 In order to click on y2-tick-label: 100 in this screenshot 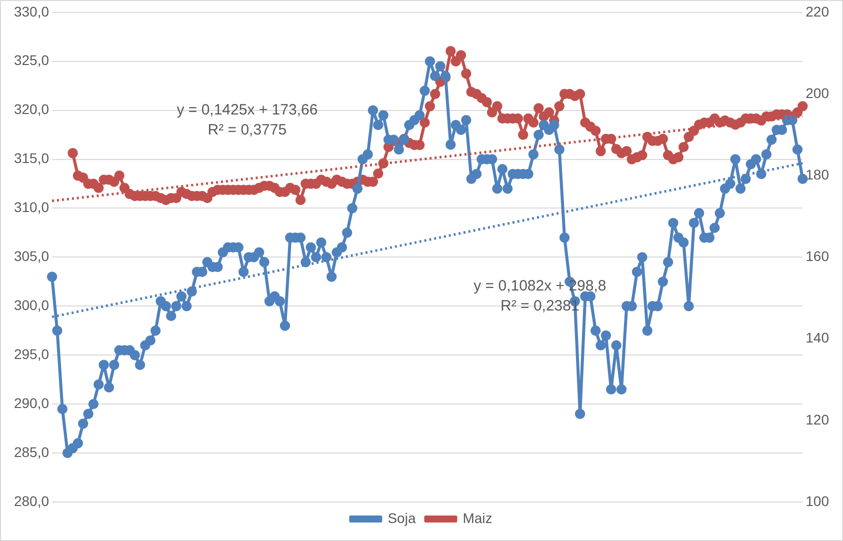, I will do `click(818, 500)`.